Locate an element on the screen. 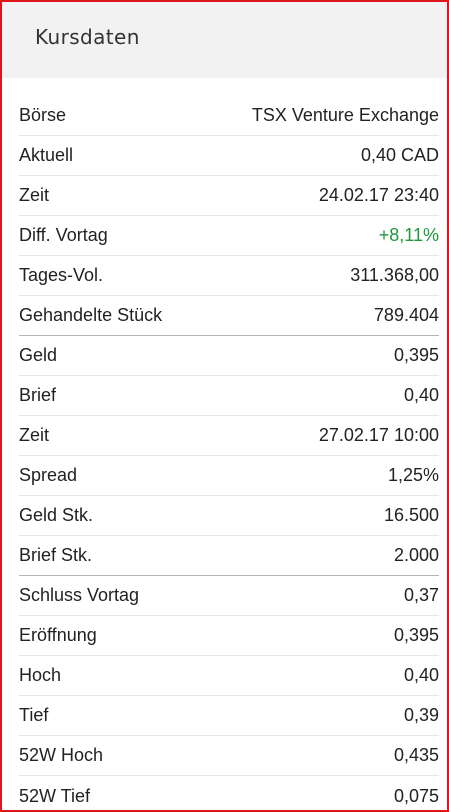  row-value-positive: +8,11% is located at coordinates (408, 235).